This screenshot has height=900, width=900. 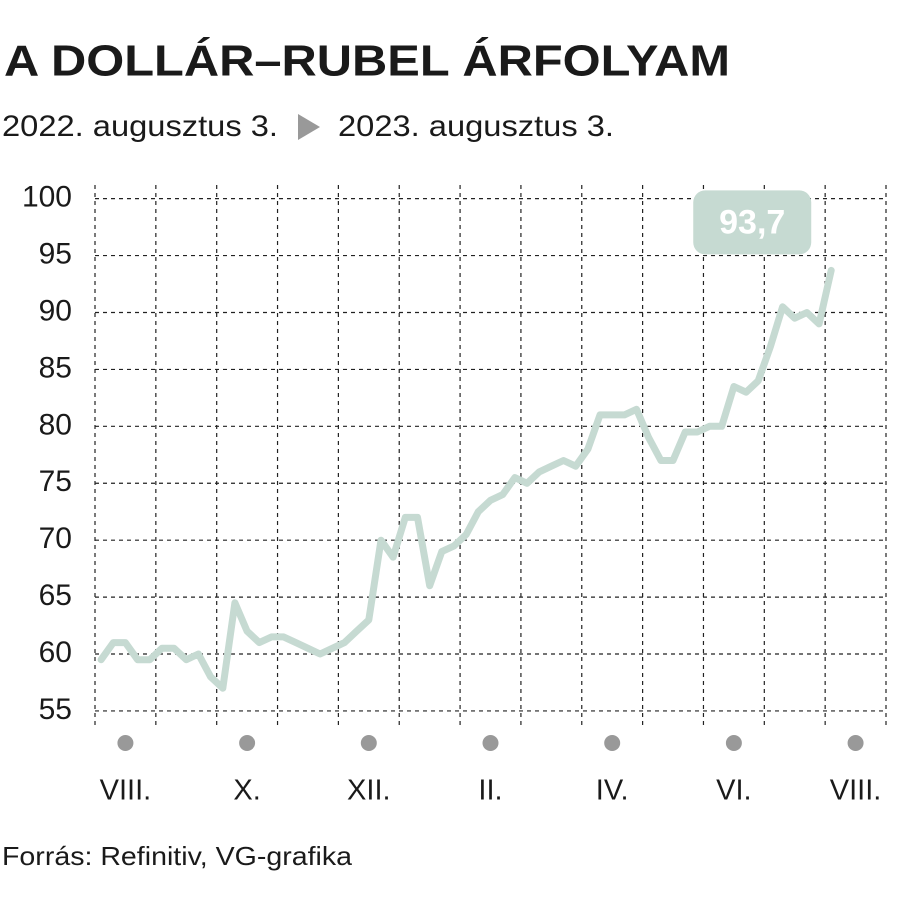 I want to click on x-tick-label: XII., so click(x=369, y=791).